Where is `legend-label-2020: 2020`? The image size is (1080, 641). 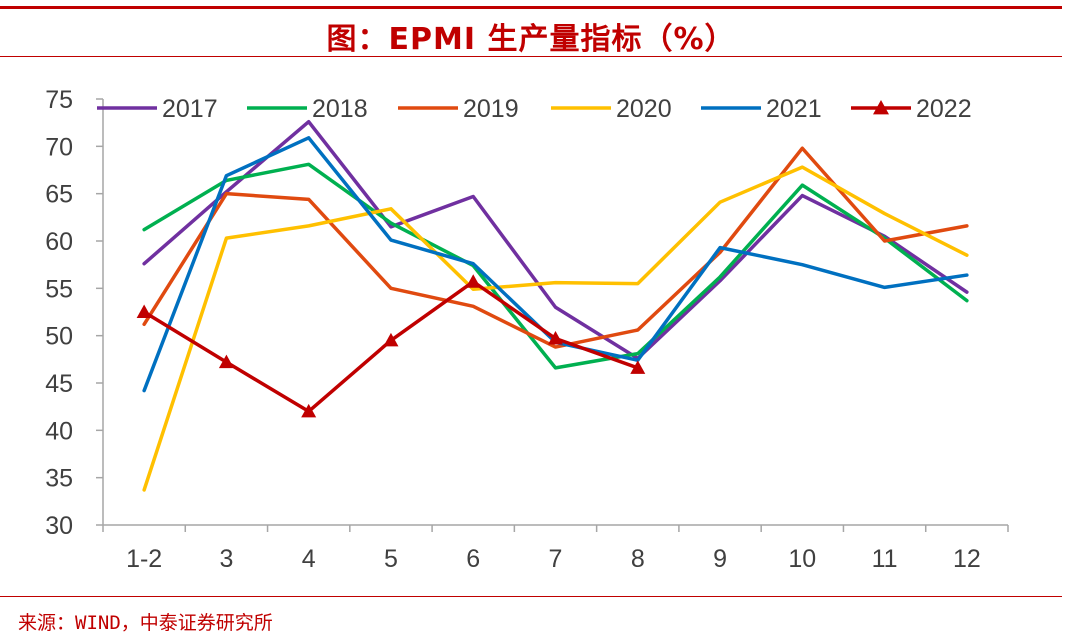
legend-label-2020: 2020 is located at coordinates (644, 109).